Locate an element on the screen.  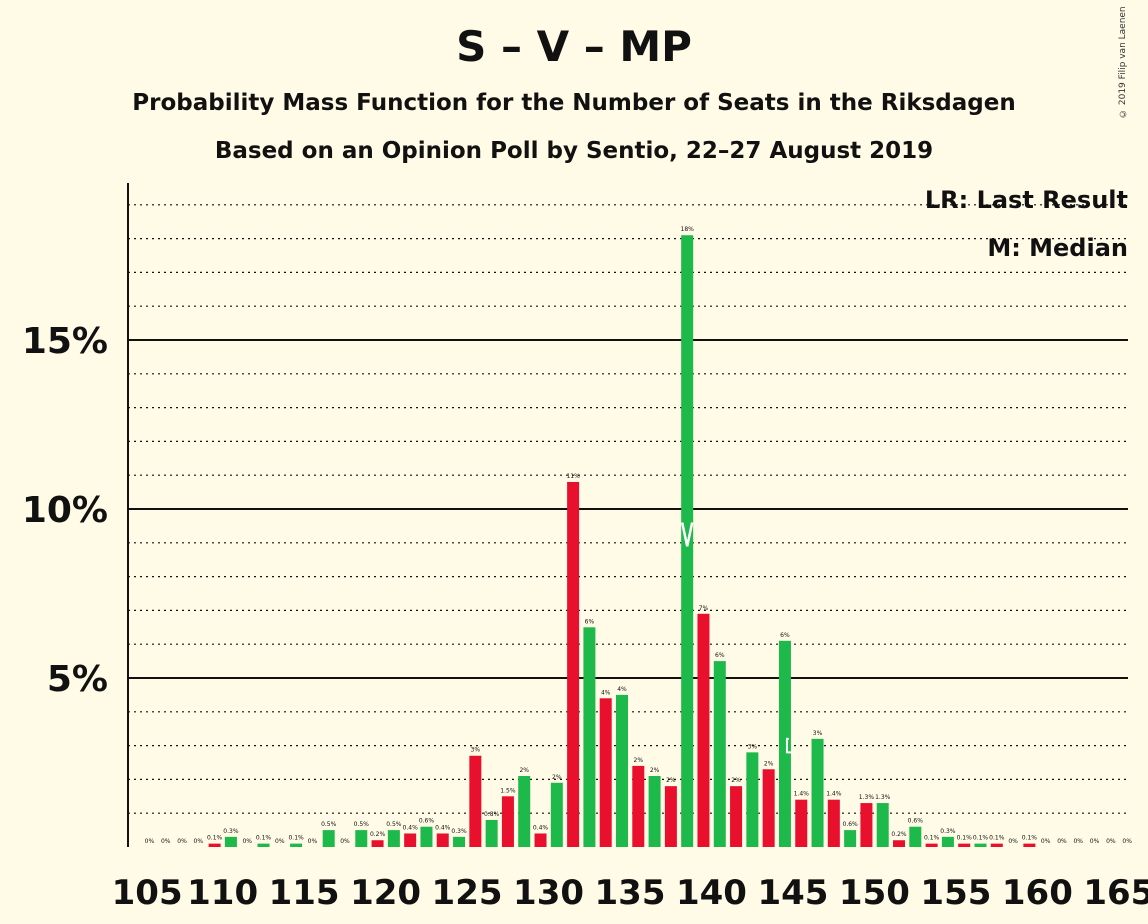
bar-value-label: 1.5% is located at coordinates (508, 790).